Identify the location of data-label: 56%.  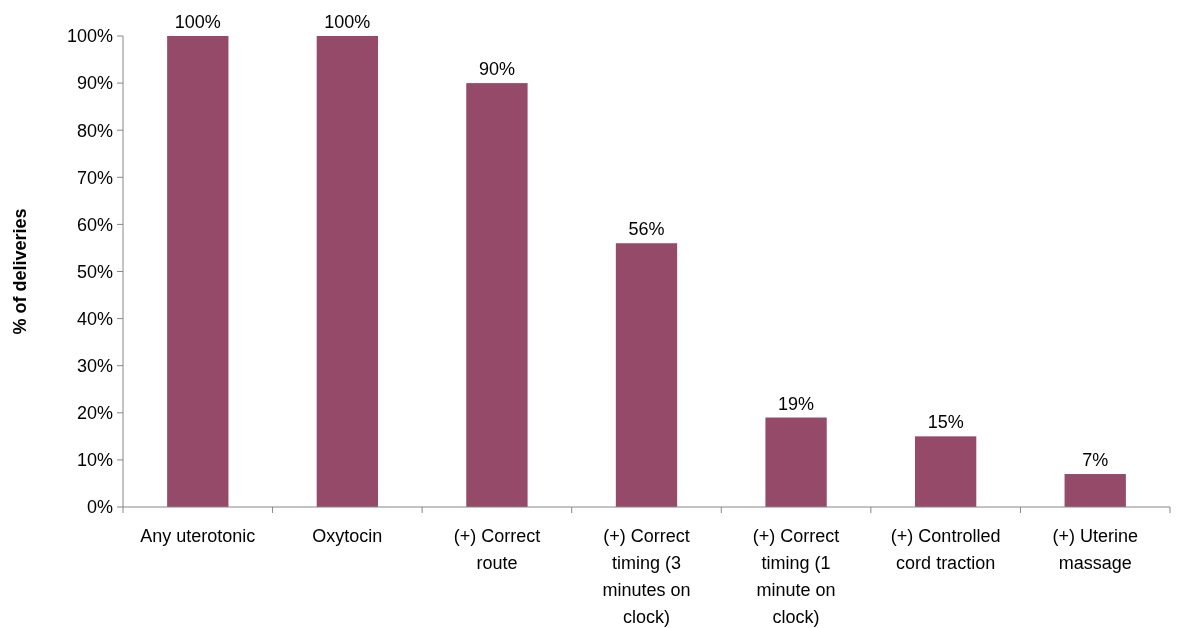
(646, 229).